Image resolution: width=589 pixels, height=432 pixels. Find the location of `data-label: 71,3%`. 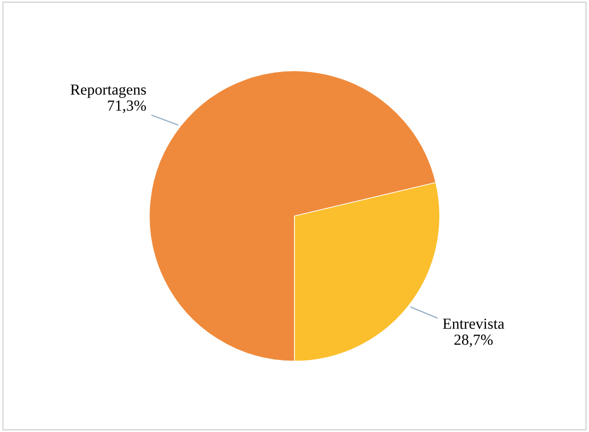

data-label: 71,3% is located at coordinates (127, 106).